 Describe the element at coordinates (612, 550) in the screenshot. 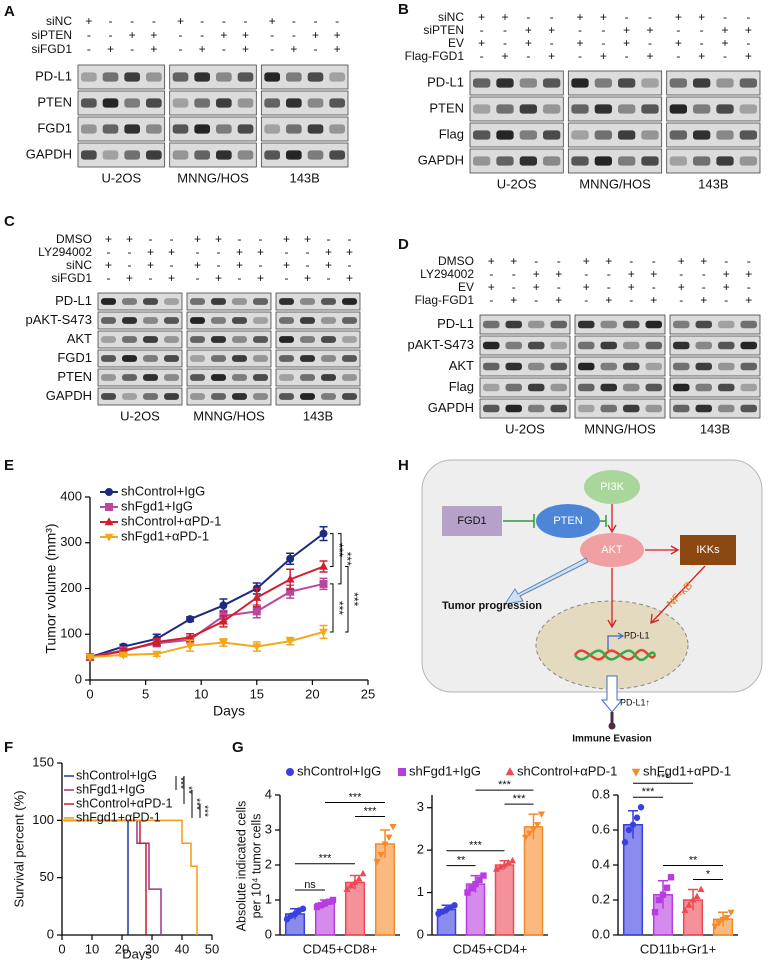

I see `akt-node` at that location.